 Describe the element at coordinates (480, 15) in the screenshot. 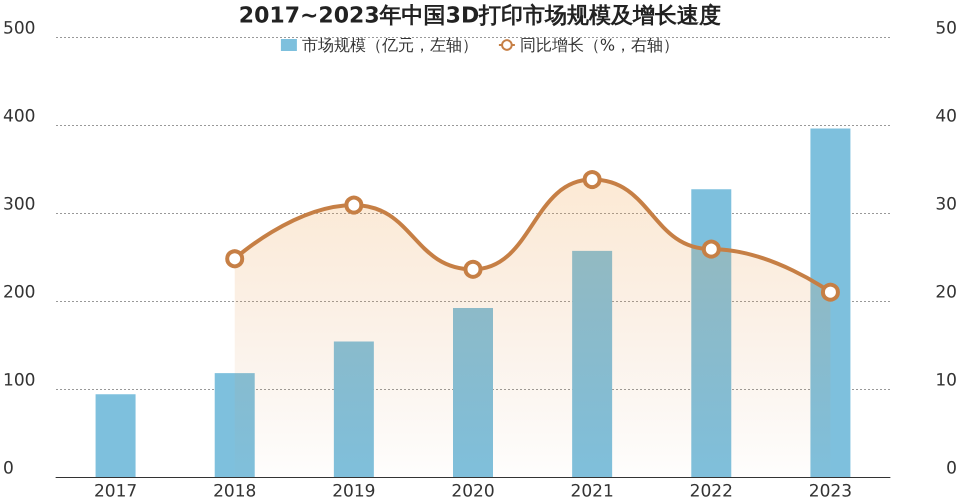

I see `chart-title: 2017~2023年中国3D打印市场规模及增长速度` at that location.